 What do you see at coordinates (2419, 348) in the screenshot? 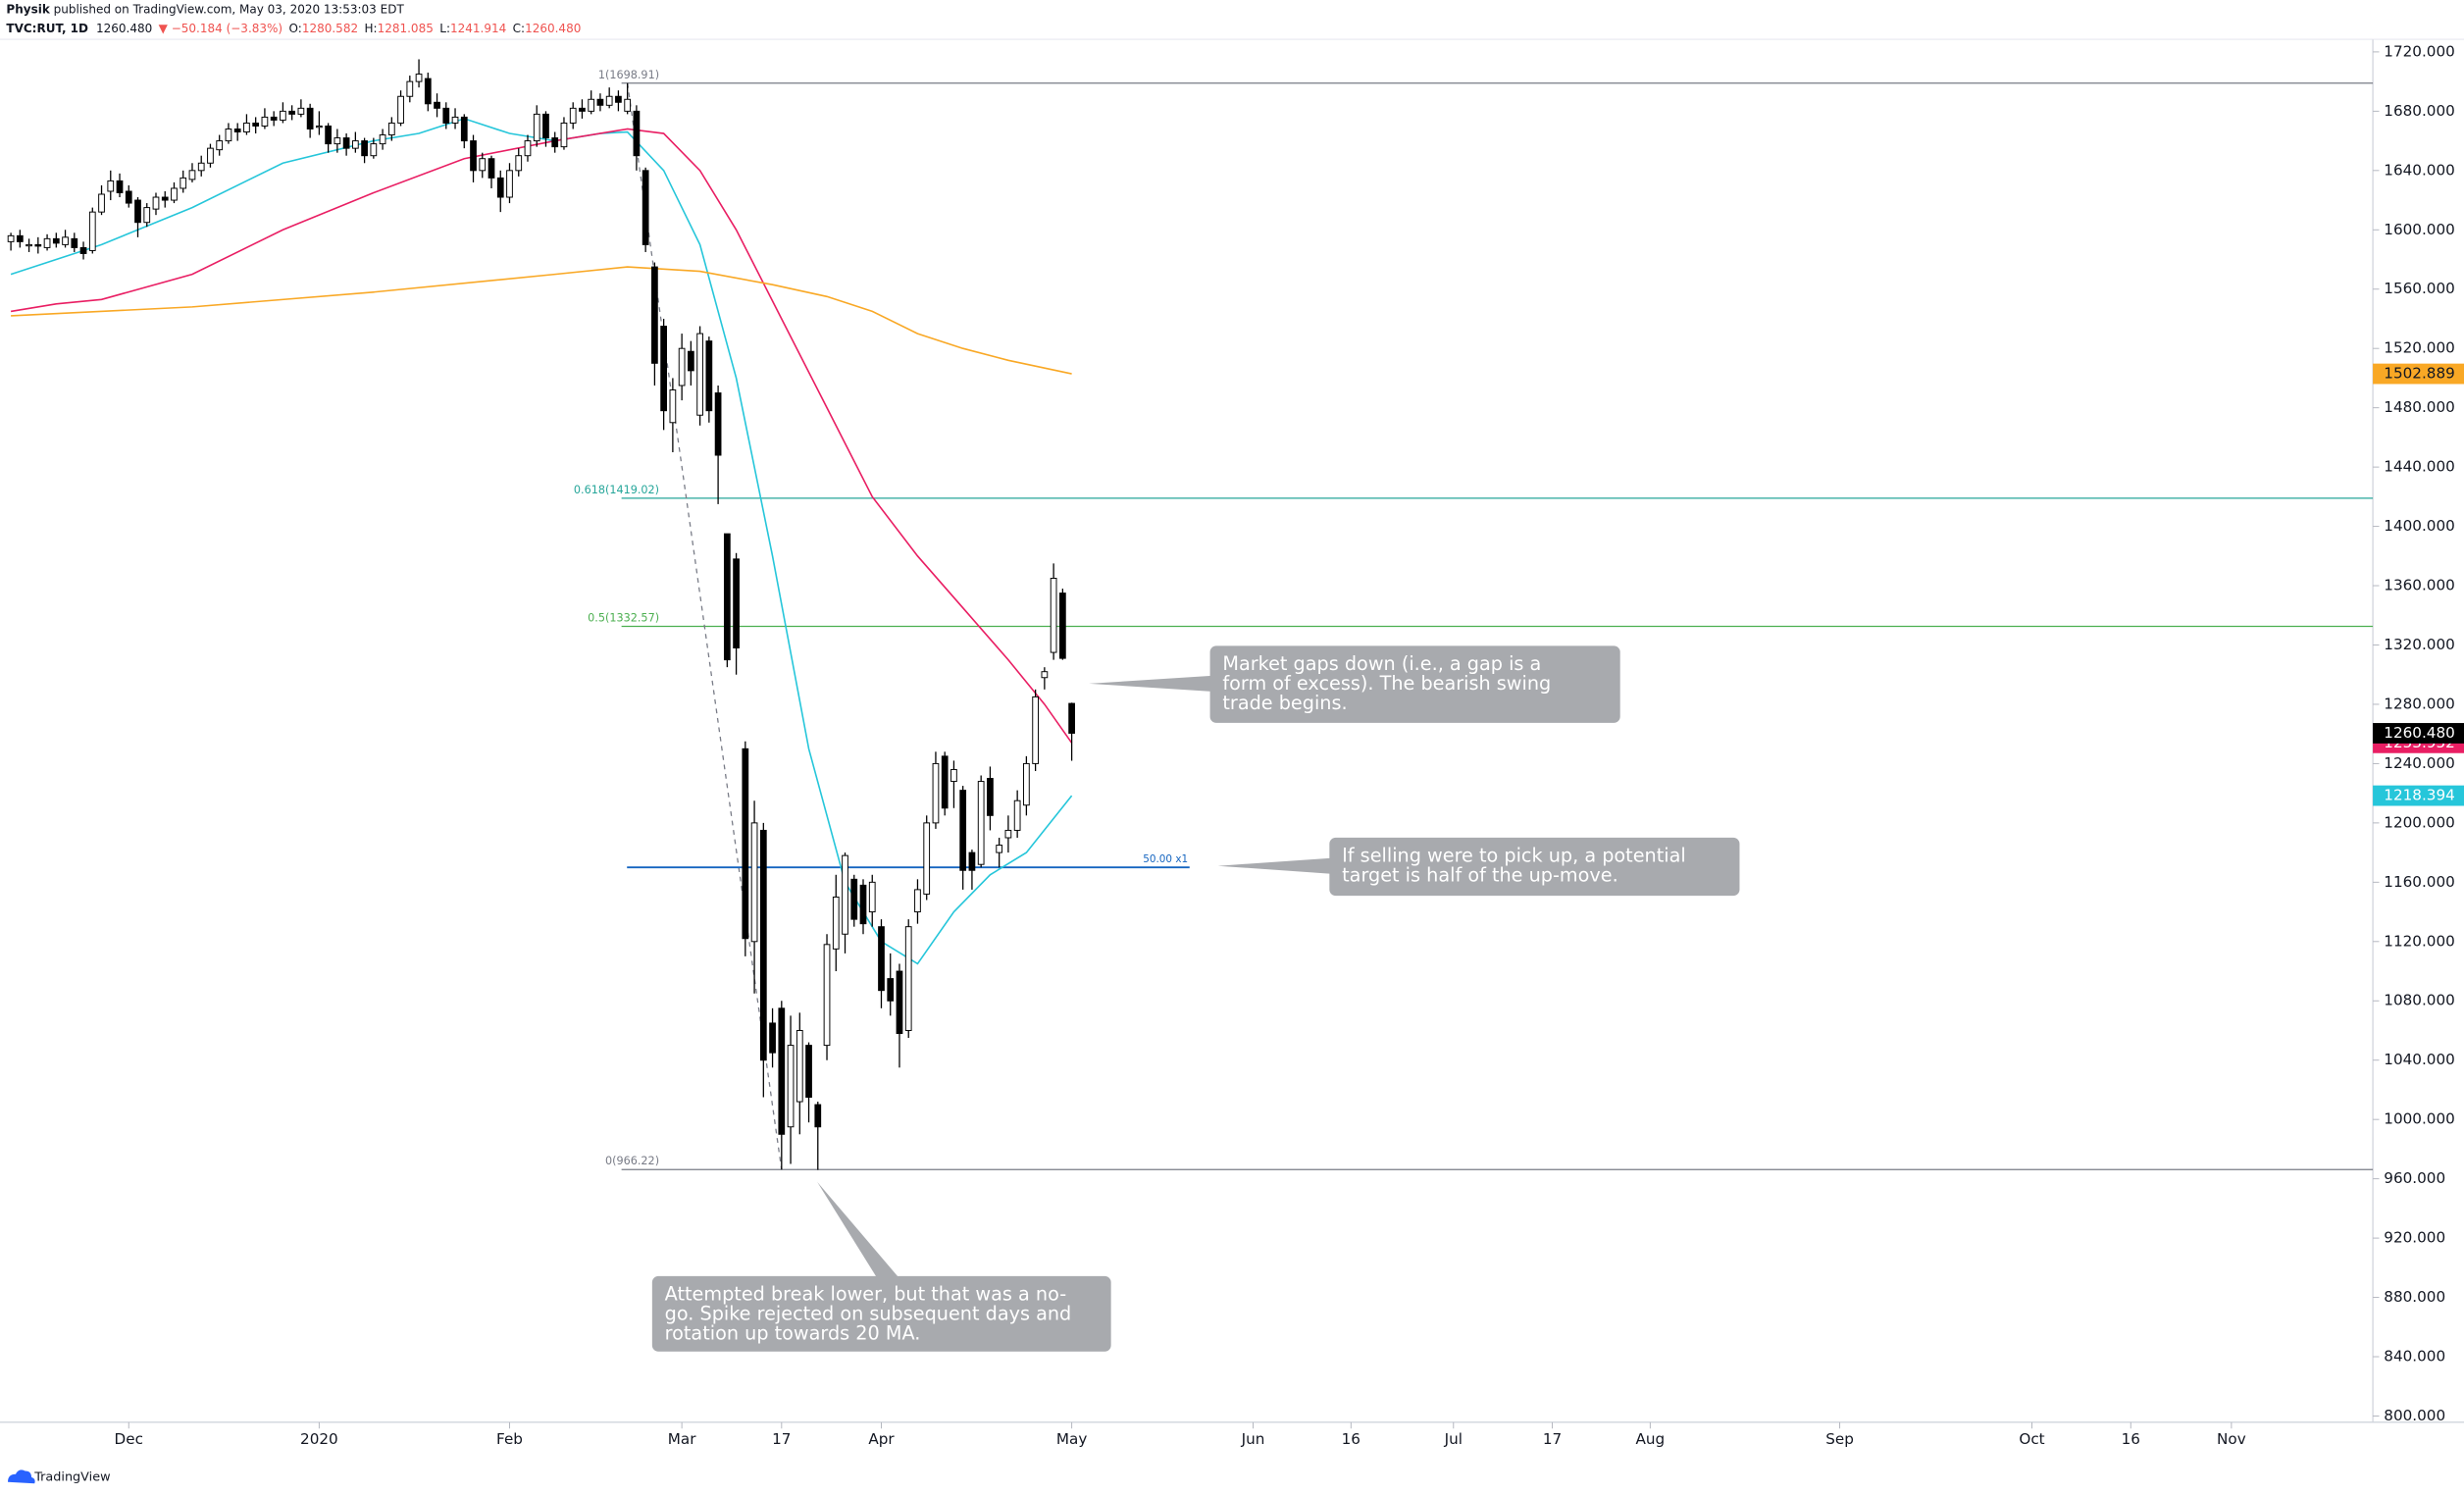
I see `y-tick-label: 1520.000` at bounding box center [2419, 348].